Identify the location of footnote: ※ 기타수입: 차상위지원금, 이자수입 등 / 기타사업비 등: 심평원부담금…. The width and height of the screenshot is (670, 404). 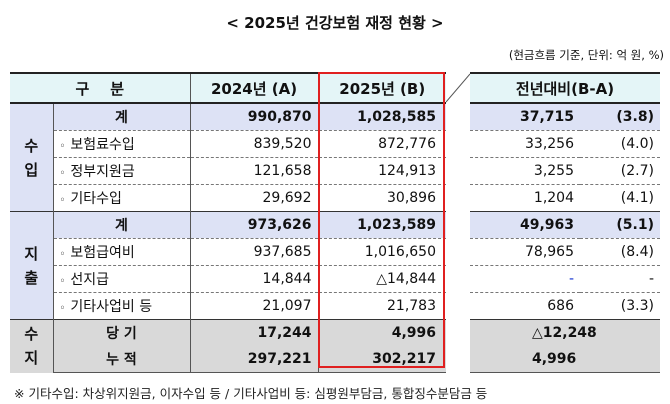
(251, 393).